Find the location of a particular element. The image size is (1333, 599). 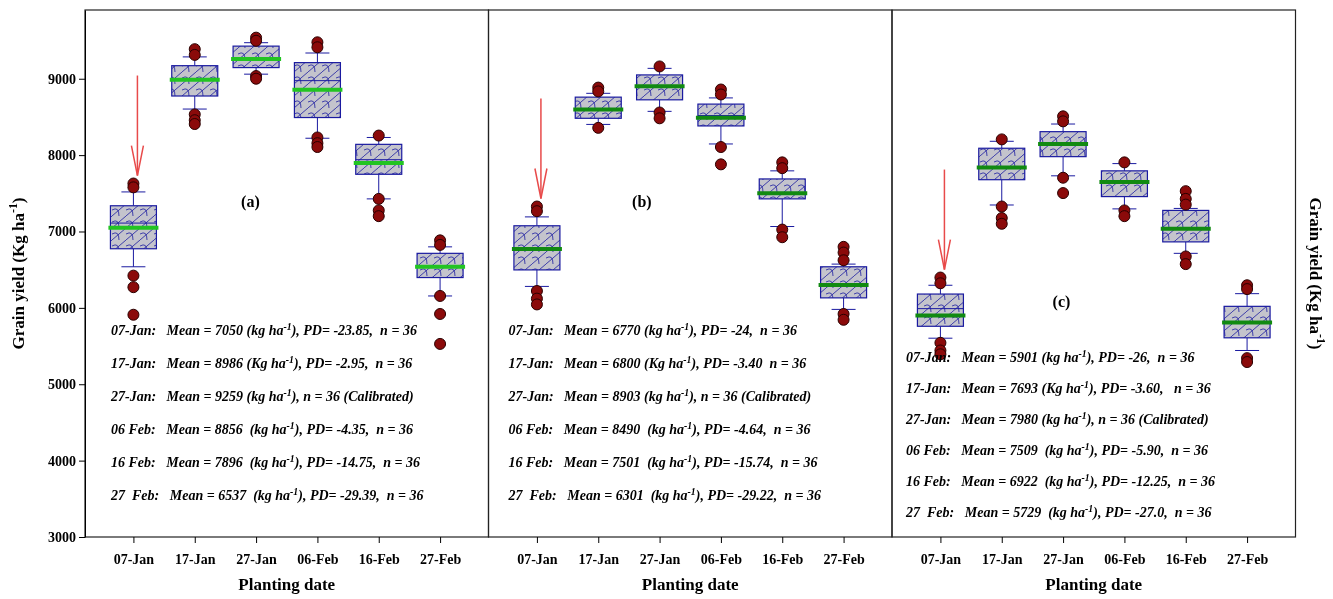

annotation: 27-Jan: Mean = 7980 (kg ha$^{-1}$), n = 36 (Calibrated) is located at coordinates (1057, 418).